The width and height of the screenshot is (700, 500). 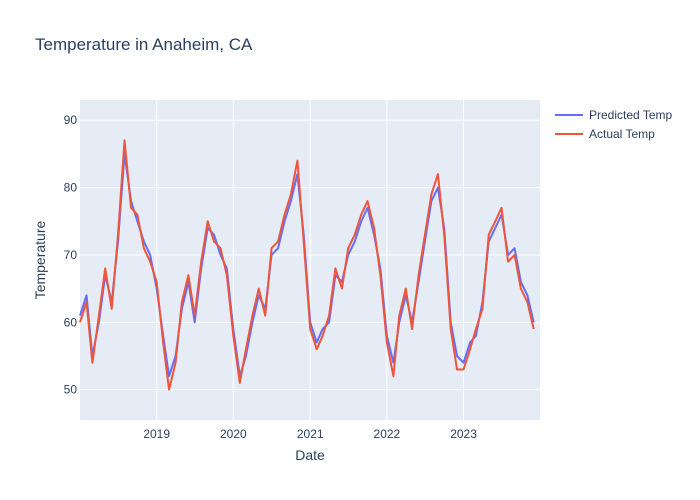 I want to click on legend: Predicted Temp Actual Temp, so click(x=613, y=124).